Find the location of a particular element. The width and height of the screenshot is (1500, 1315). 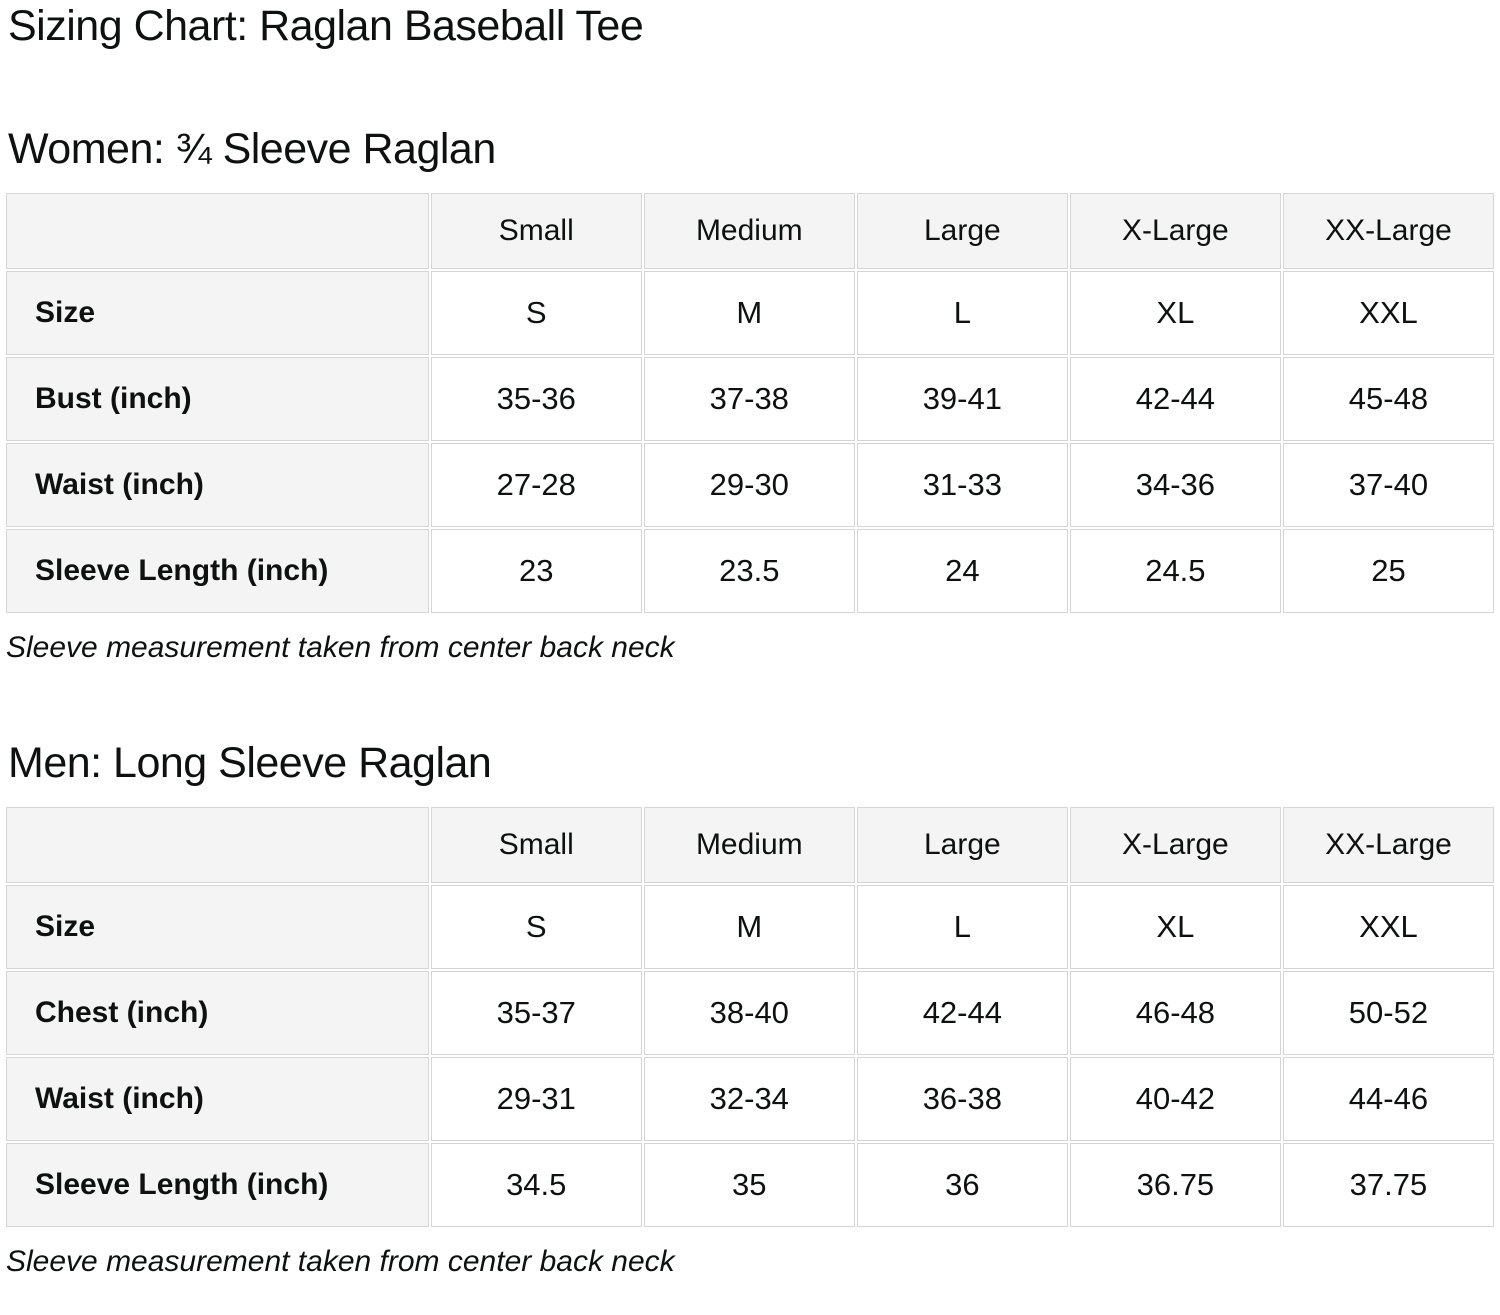

size-value-cell: 36-38 is located at coordinates (962, 1098).